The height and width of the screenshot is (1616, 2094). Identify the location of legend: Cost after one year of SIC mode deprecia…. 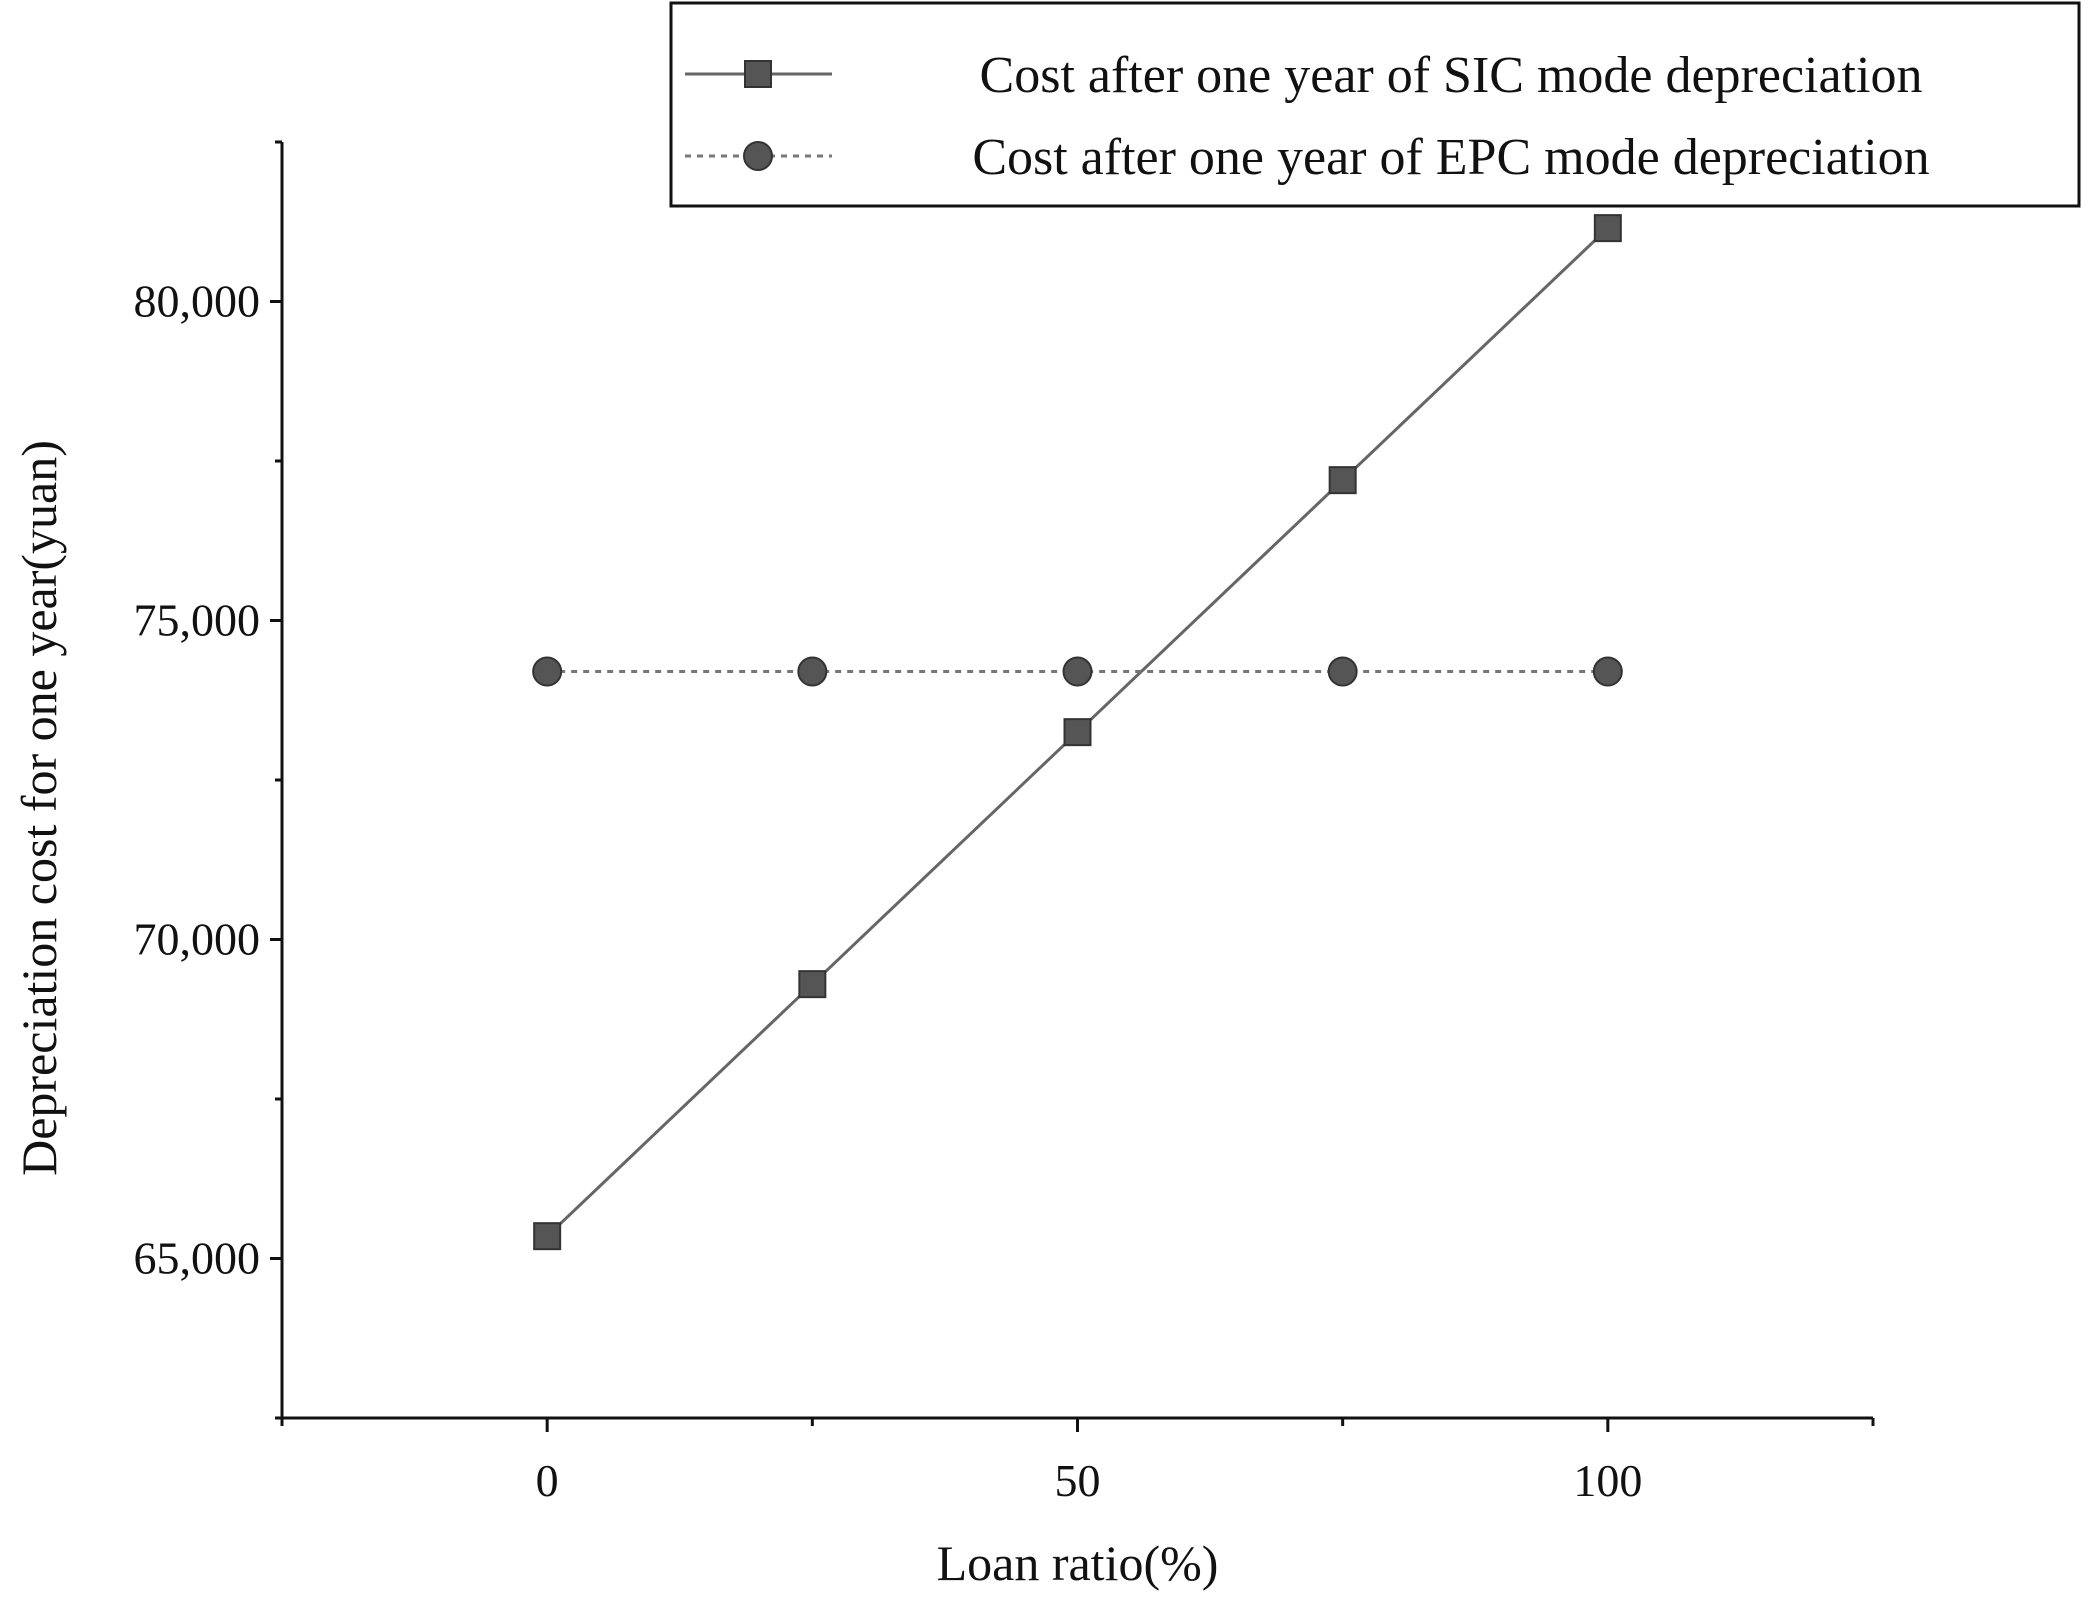
(1375, 104).